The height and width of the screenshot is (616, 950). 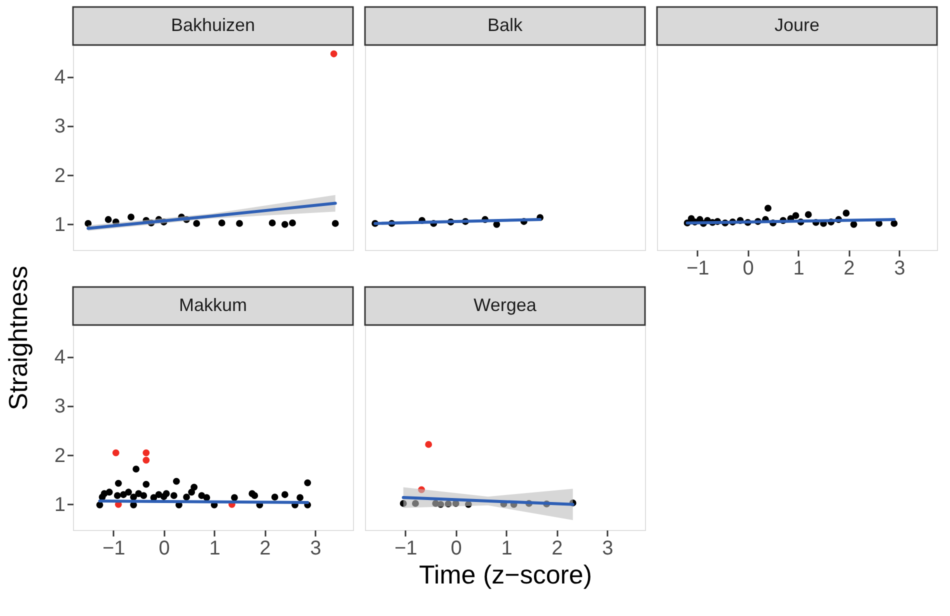 What do you see at coordinates (505, 25) in the screenshot?
I see `chart-title: Balk` at bounding box center [505, 25].